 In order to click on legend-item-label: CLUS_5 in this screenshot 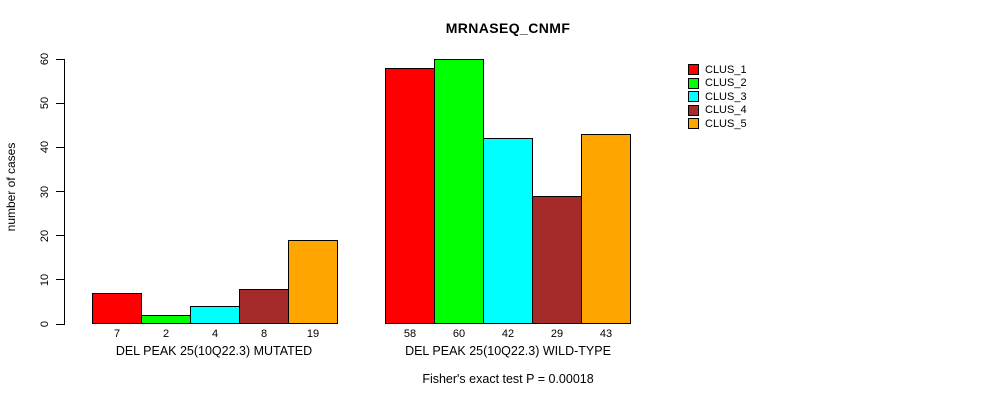, I will do `click(726, 123)`.